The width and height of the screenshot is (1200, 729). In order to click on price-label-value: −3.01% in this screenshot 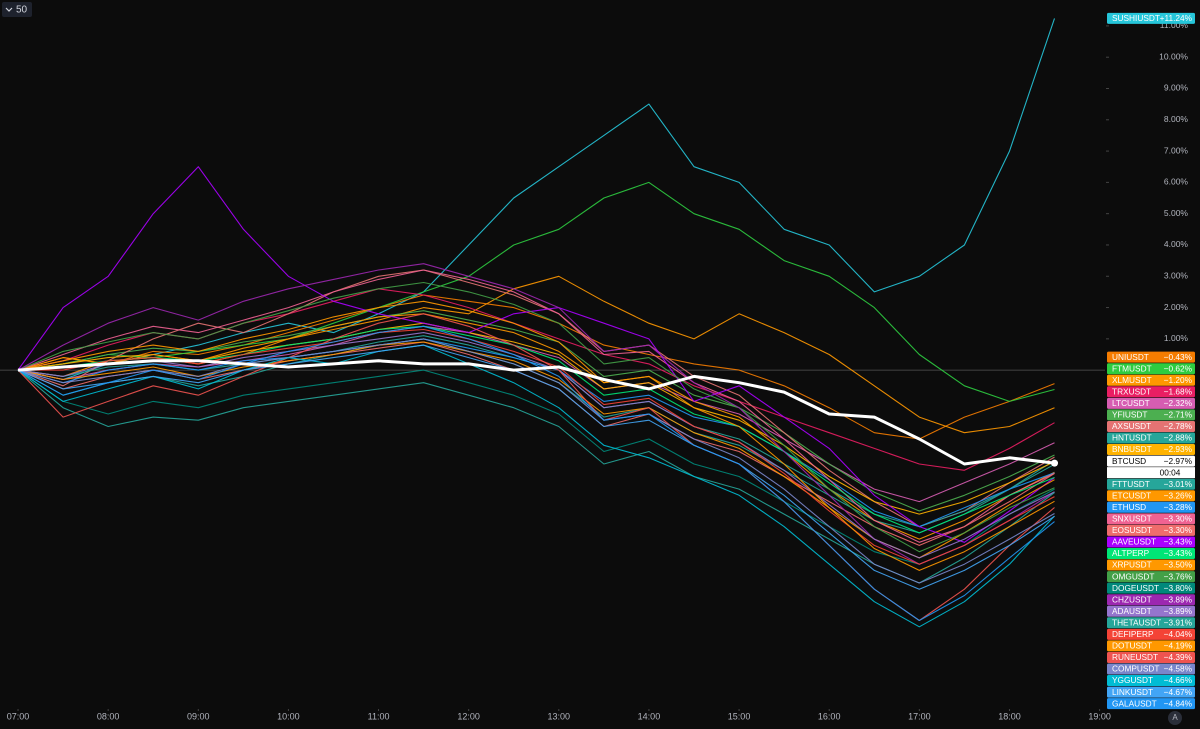, I will do `click(1178, 484)`.